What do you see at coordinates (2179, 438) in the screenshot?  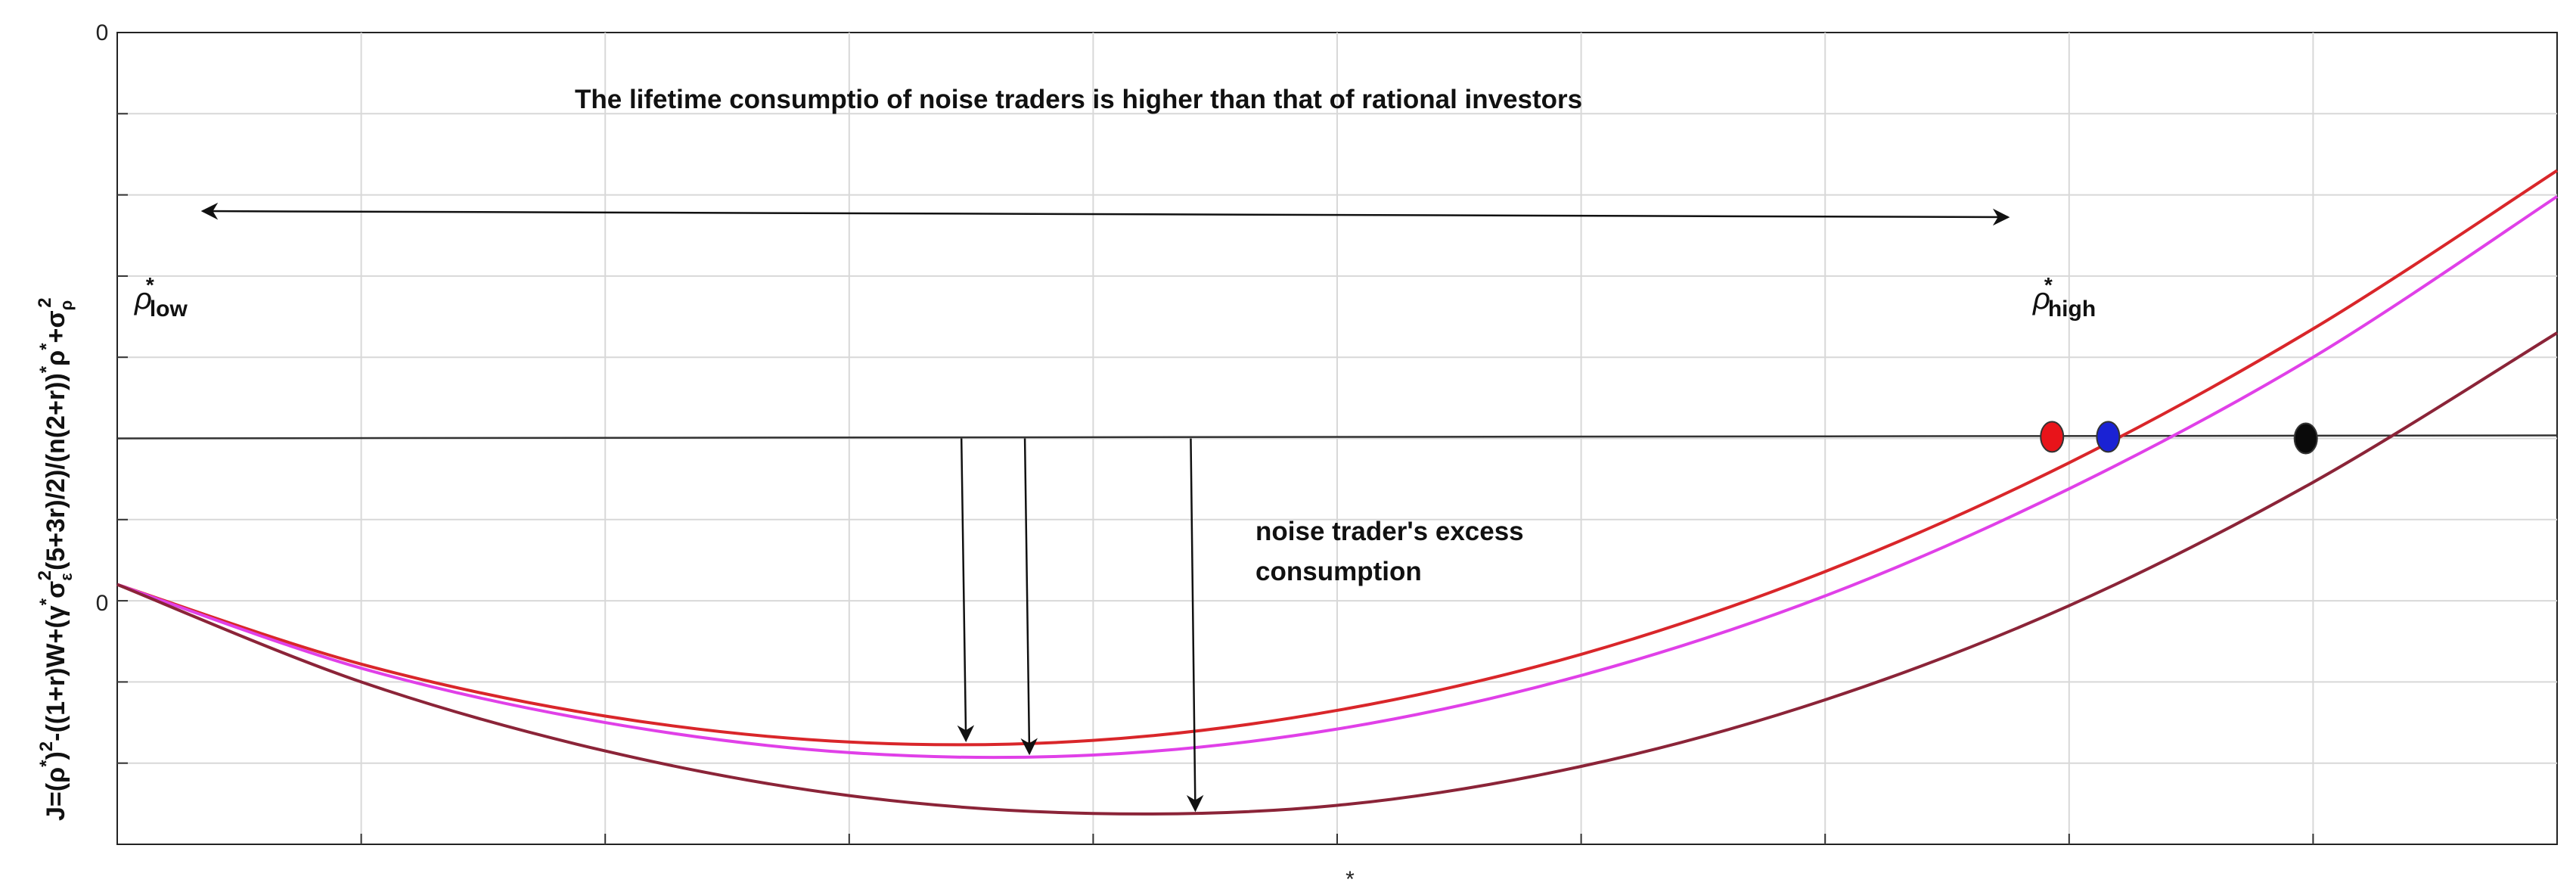 I see `markers-group` at bounding box center [2179, 438].